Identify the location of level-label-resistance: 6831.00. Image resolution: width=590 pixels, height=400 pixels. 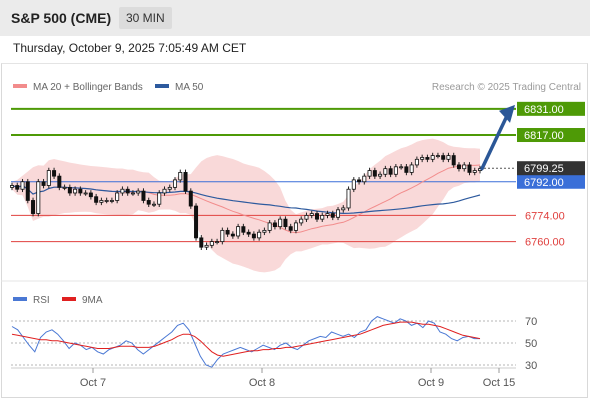
(544, 110).